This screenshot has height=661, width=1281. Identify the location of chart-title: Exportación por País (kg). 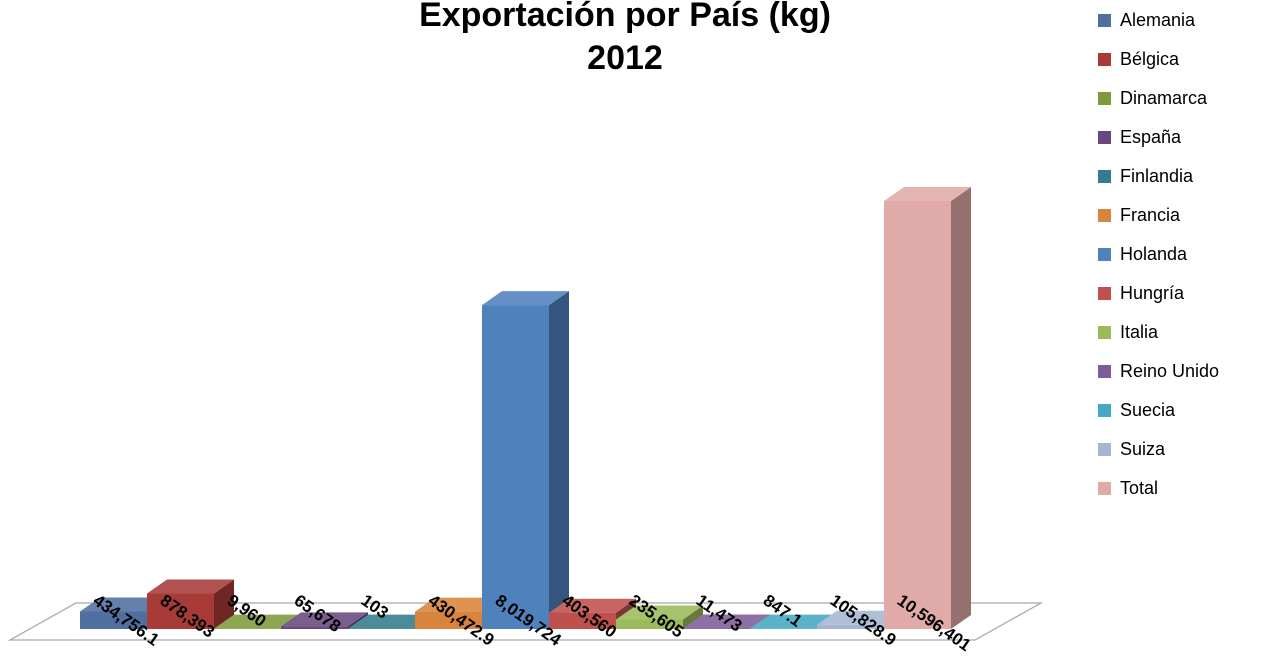
(625, 17).